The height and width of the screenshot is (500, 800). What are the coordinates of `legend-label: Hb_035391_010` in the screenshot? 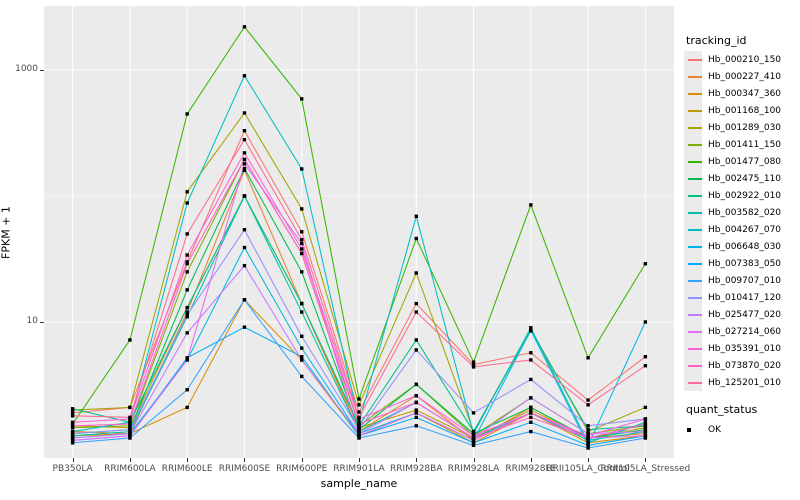 It's located at (745, 349).